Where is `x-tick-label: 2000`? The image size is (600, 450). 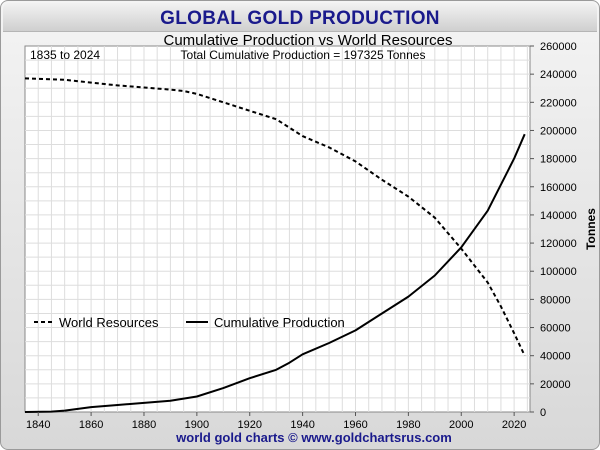 x-tick-label: 2000 is located at coordinates (461, 425).